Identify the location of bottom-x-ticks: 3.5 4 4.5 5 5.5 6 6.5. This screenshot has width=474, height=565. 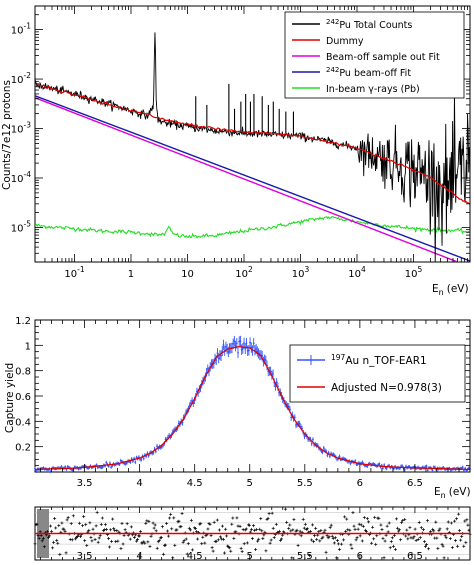
(255, 534).